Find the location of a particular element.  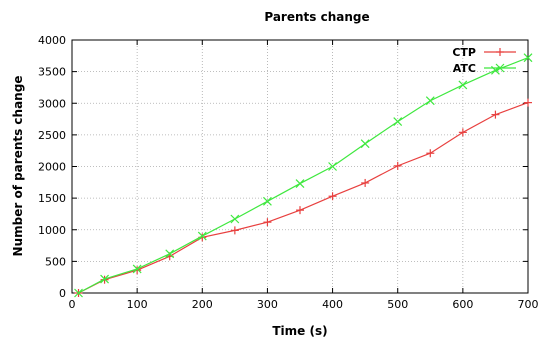

x-tick-label: 400 is located at coordinates (332, 304).